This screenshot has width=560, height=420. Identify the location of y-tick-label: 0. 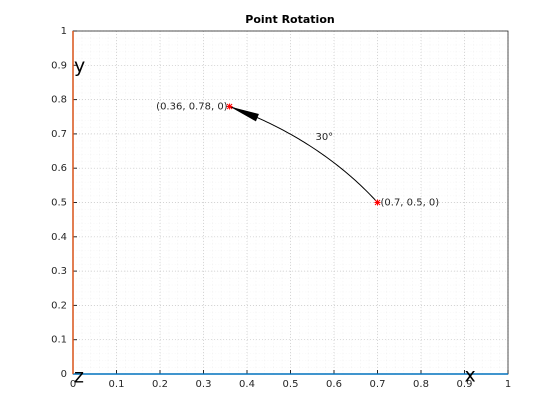
(64, 374).